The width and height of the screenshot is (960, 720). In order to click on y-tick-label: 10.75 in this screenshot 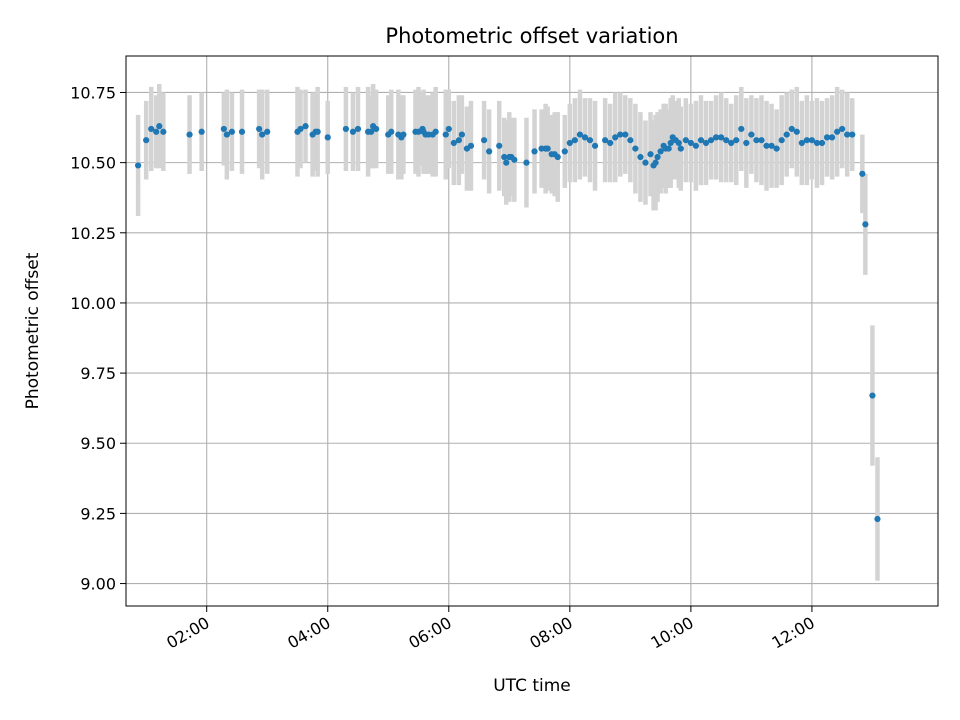, I will do `click(93, 92)`.